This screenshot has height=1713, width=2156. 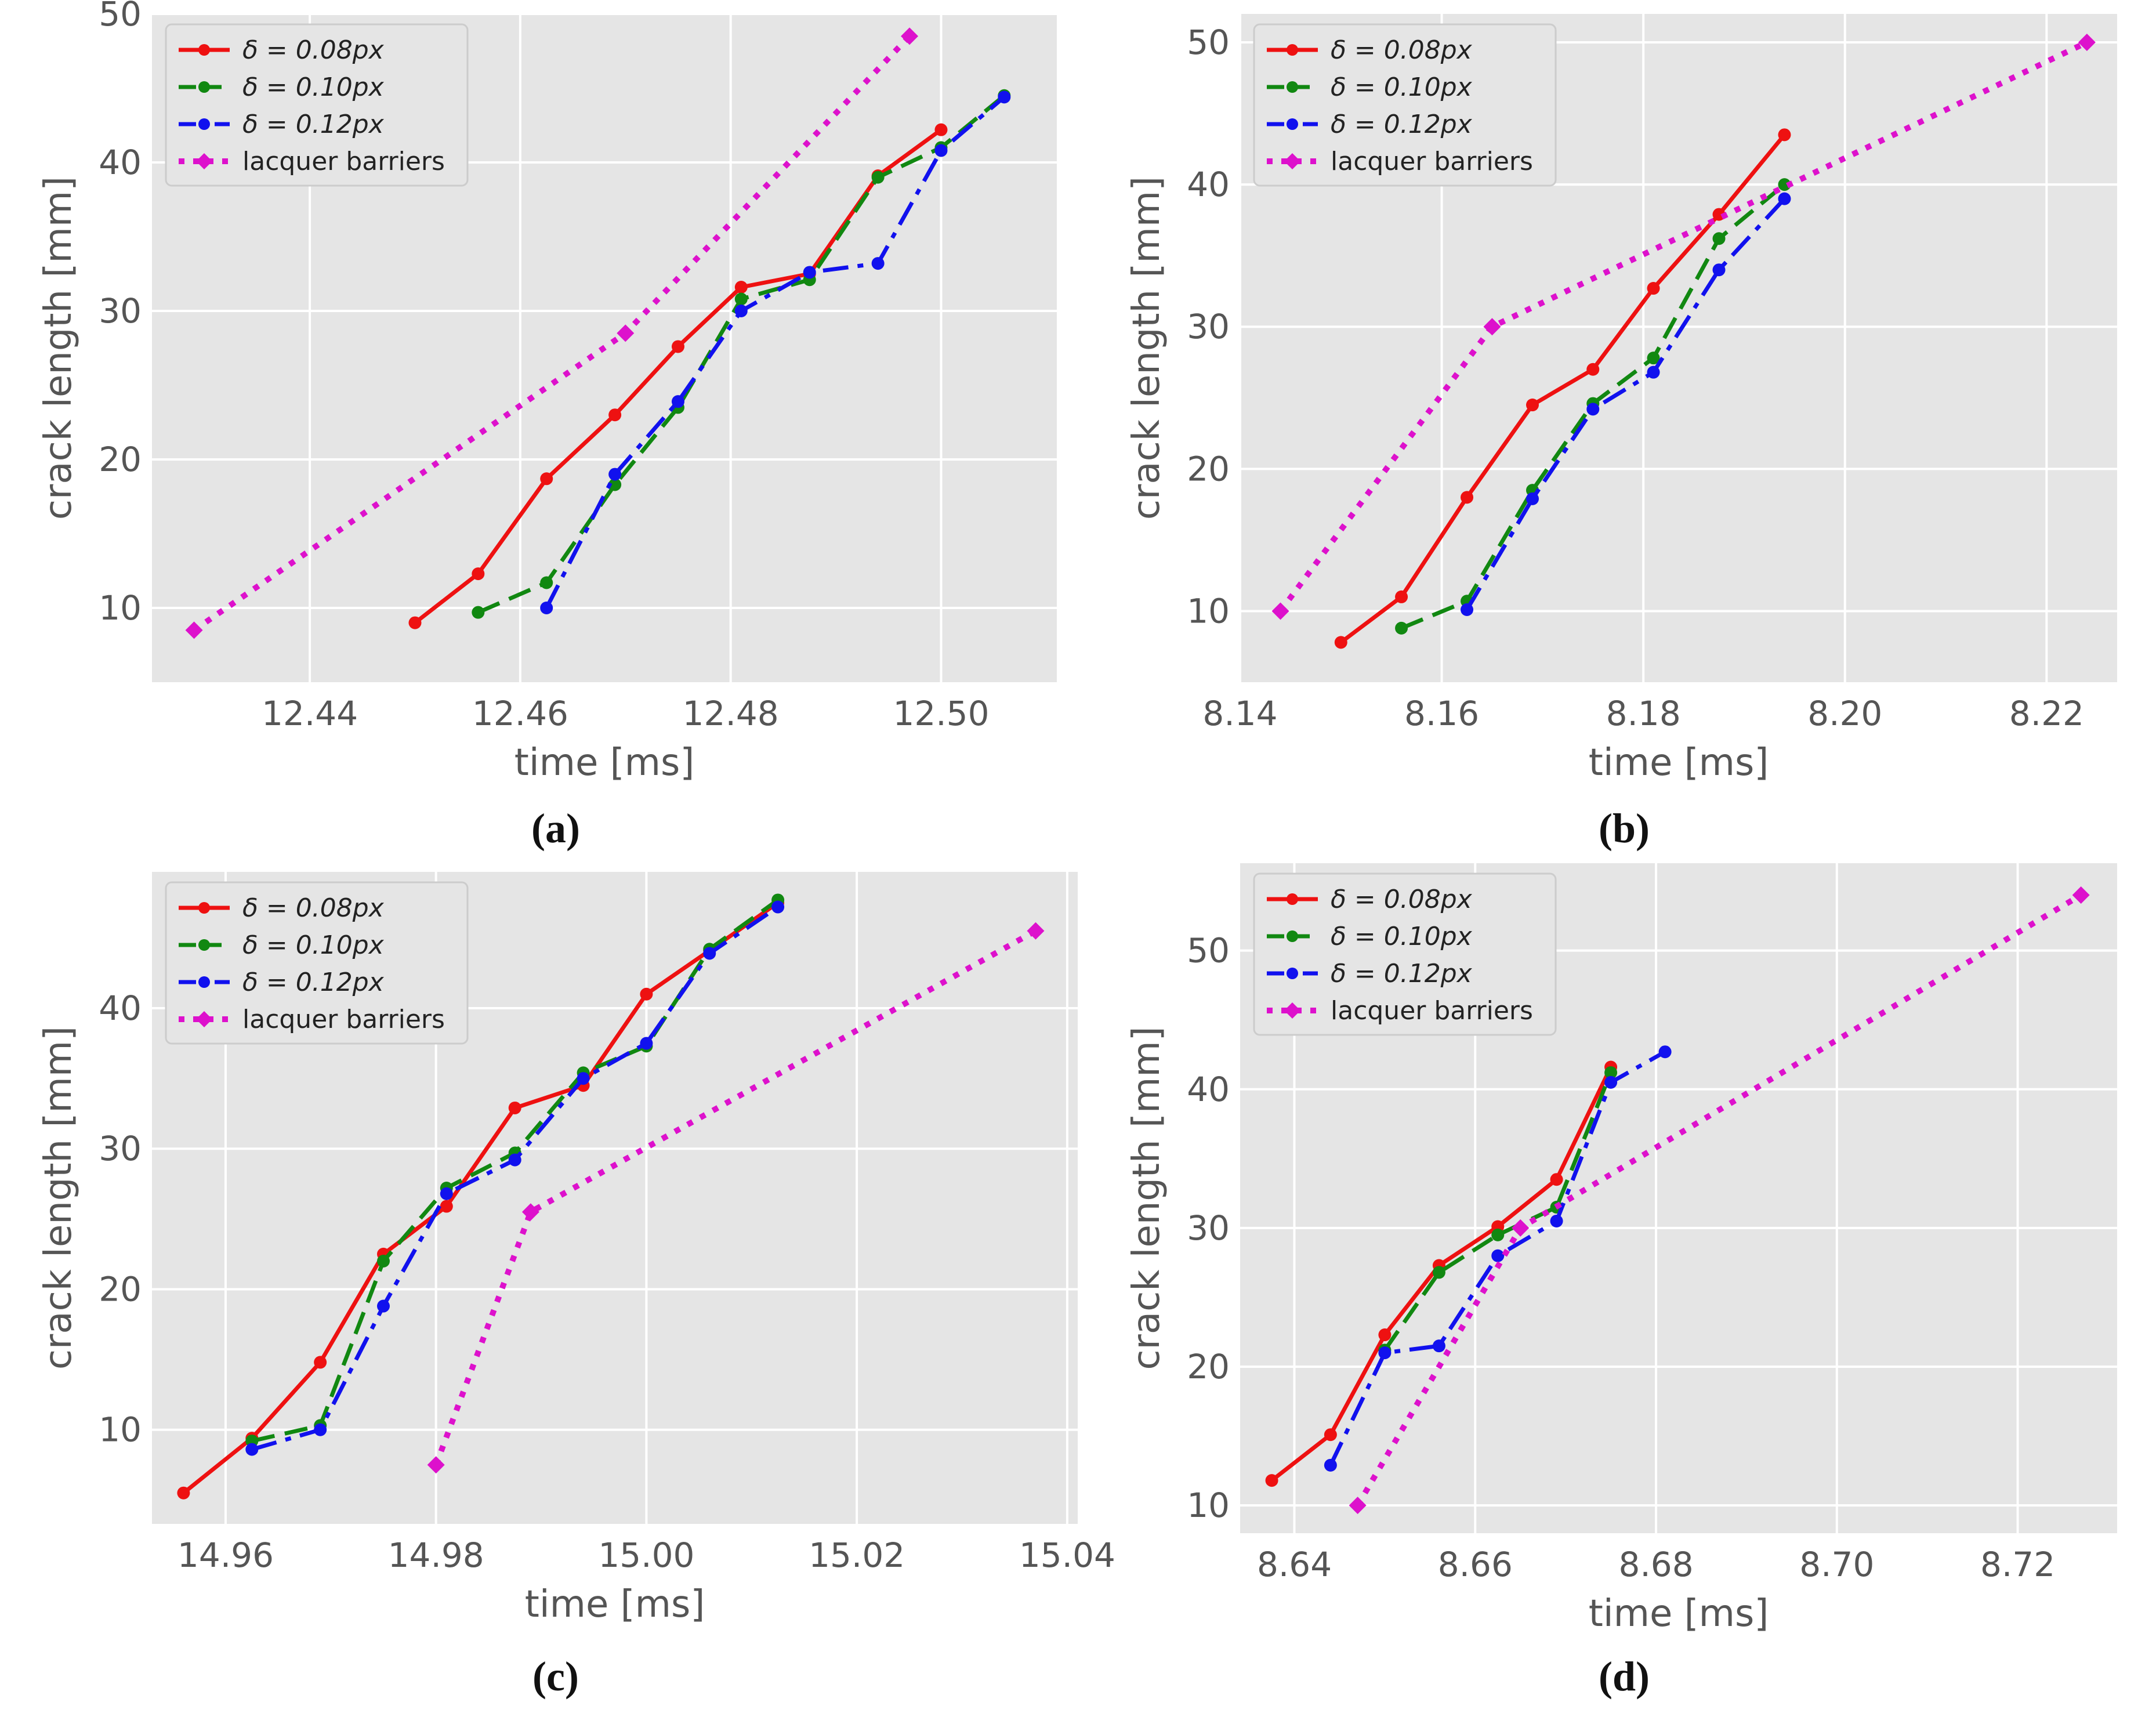 What do you see at coordinates (1844, 713) in the screenshot?
I see `x-tick-label: 8.20` at bounding box center [1844, 713].